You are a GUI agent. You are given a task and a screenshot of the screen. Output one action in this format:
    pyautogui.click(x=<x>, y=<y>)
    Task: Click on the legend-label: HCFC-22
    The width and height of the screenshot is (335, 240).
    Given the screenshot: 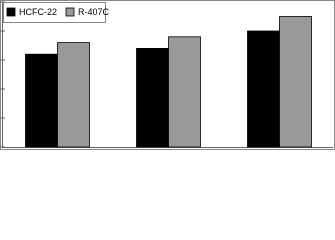 What is the action you would take?
    pyautogui.click(x=38, y=12)
    